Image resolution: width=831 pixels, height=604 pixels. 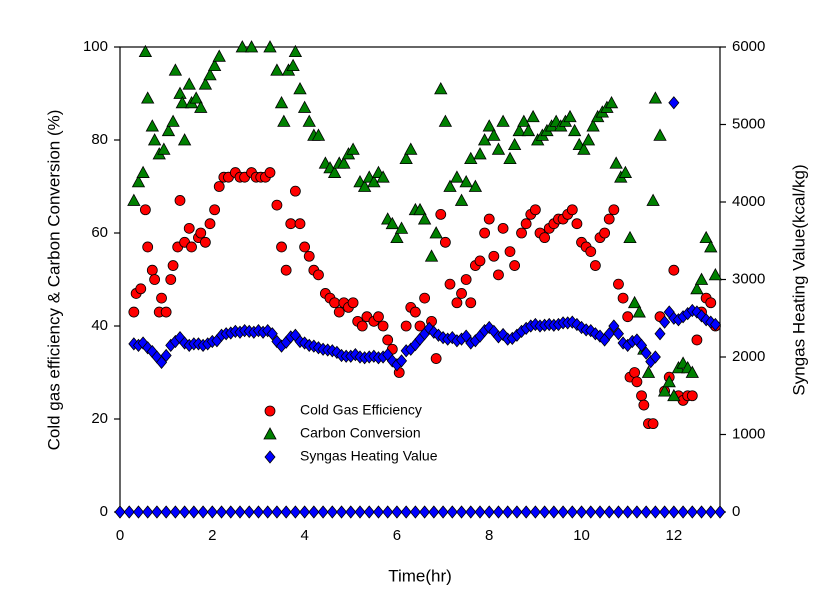 I want to click on y-tick-label: 40, so click(x=99, y=325).